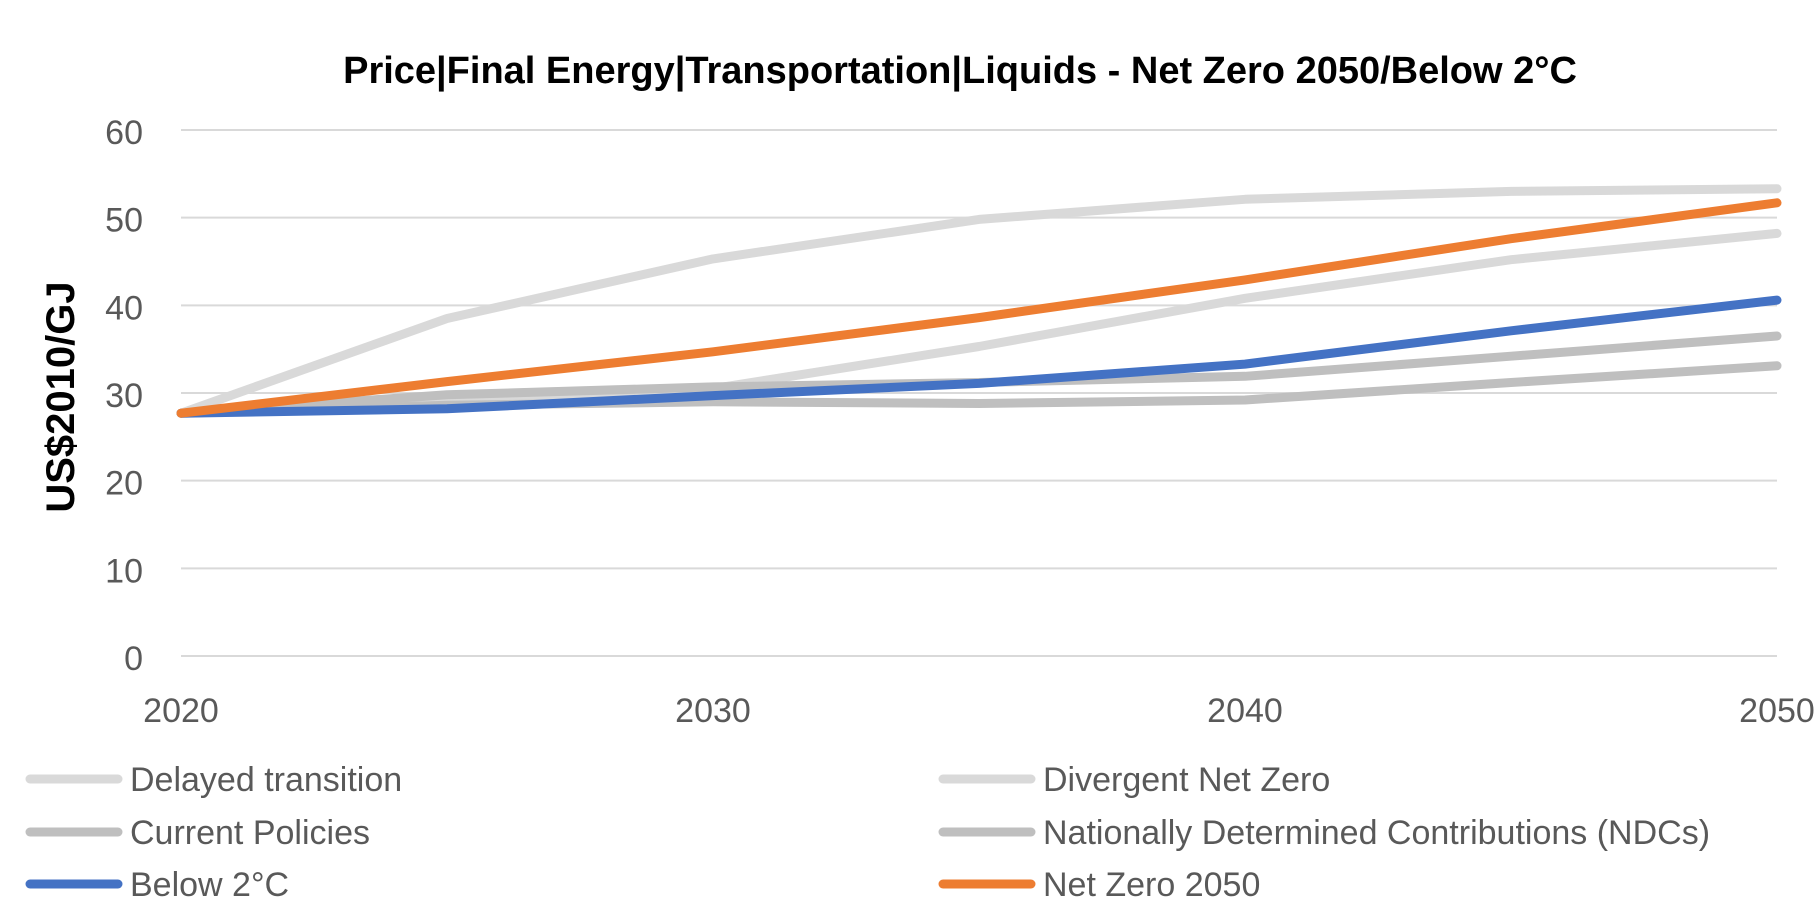 The height and width of the screenshot is (909, 1819). What do you see at coordinates (1245, 711) in the screenshot?
I see `x-tick-label: 2040` at bounding box center [1245, 711].